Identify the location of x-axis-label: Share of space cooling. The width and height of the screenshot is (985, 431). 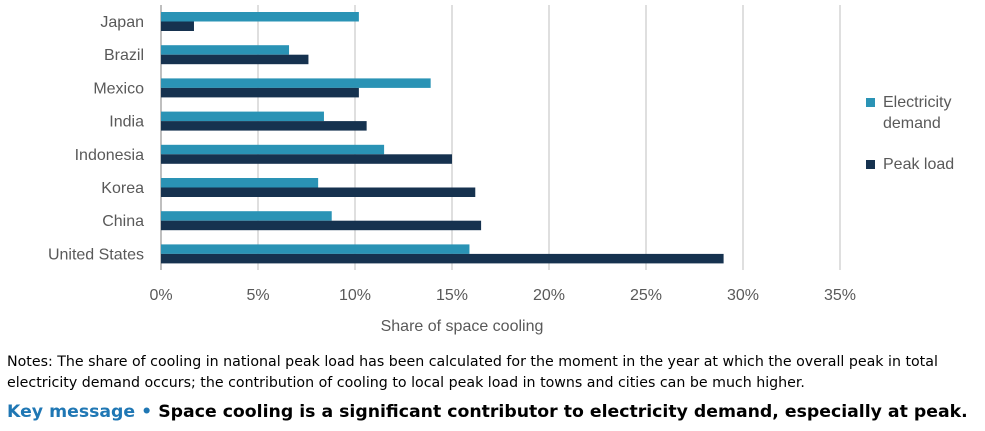
(462, 326).